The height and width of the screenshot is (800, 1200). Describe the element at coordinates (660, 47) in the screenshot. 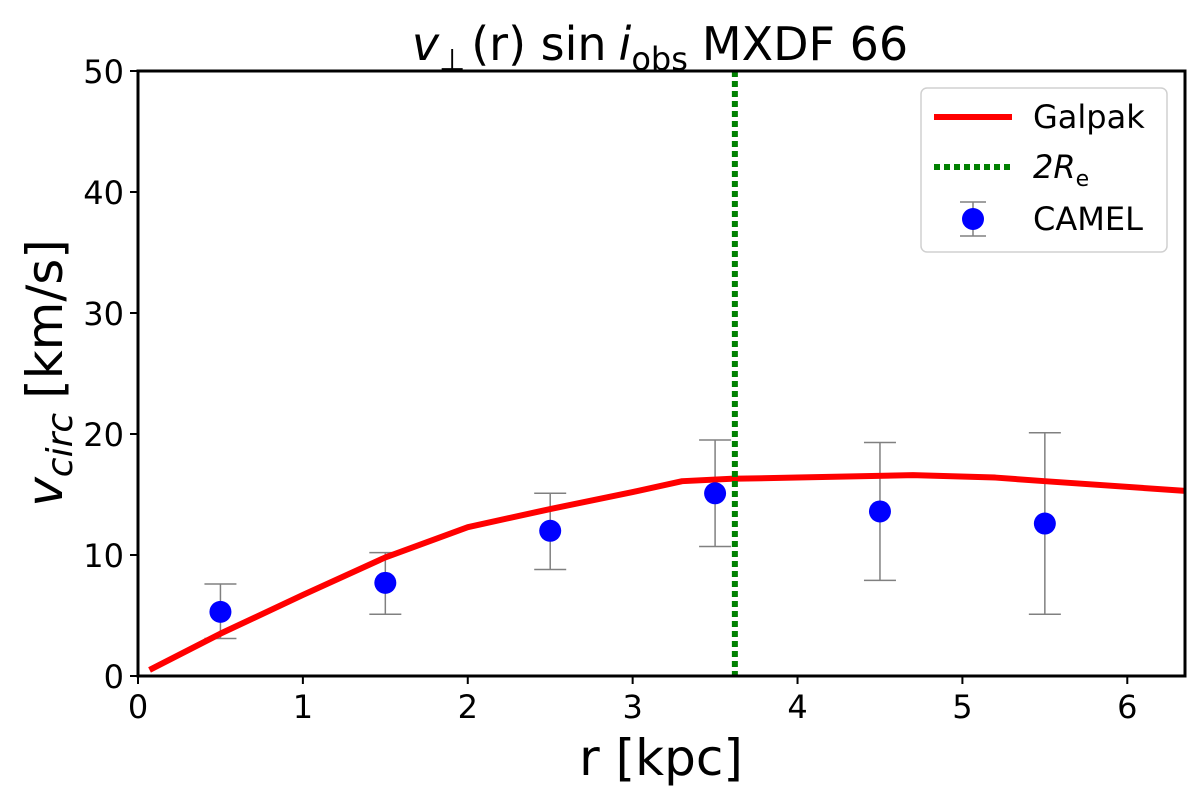

I see `chart-title: v⊥ (r) sin iobs MXDF 66` at that location.